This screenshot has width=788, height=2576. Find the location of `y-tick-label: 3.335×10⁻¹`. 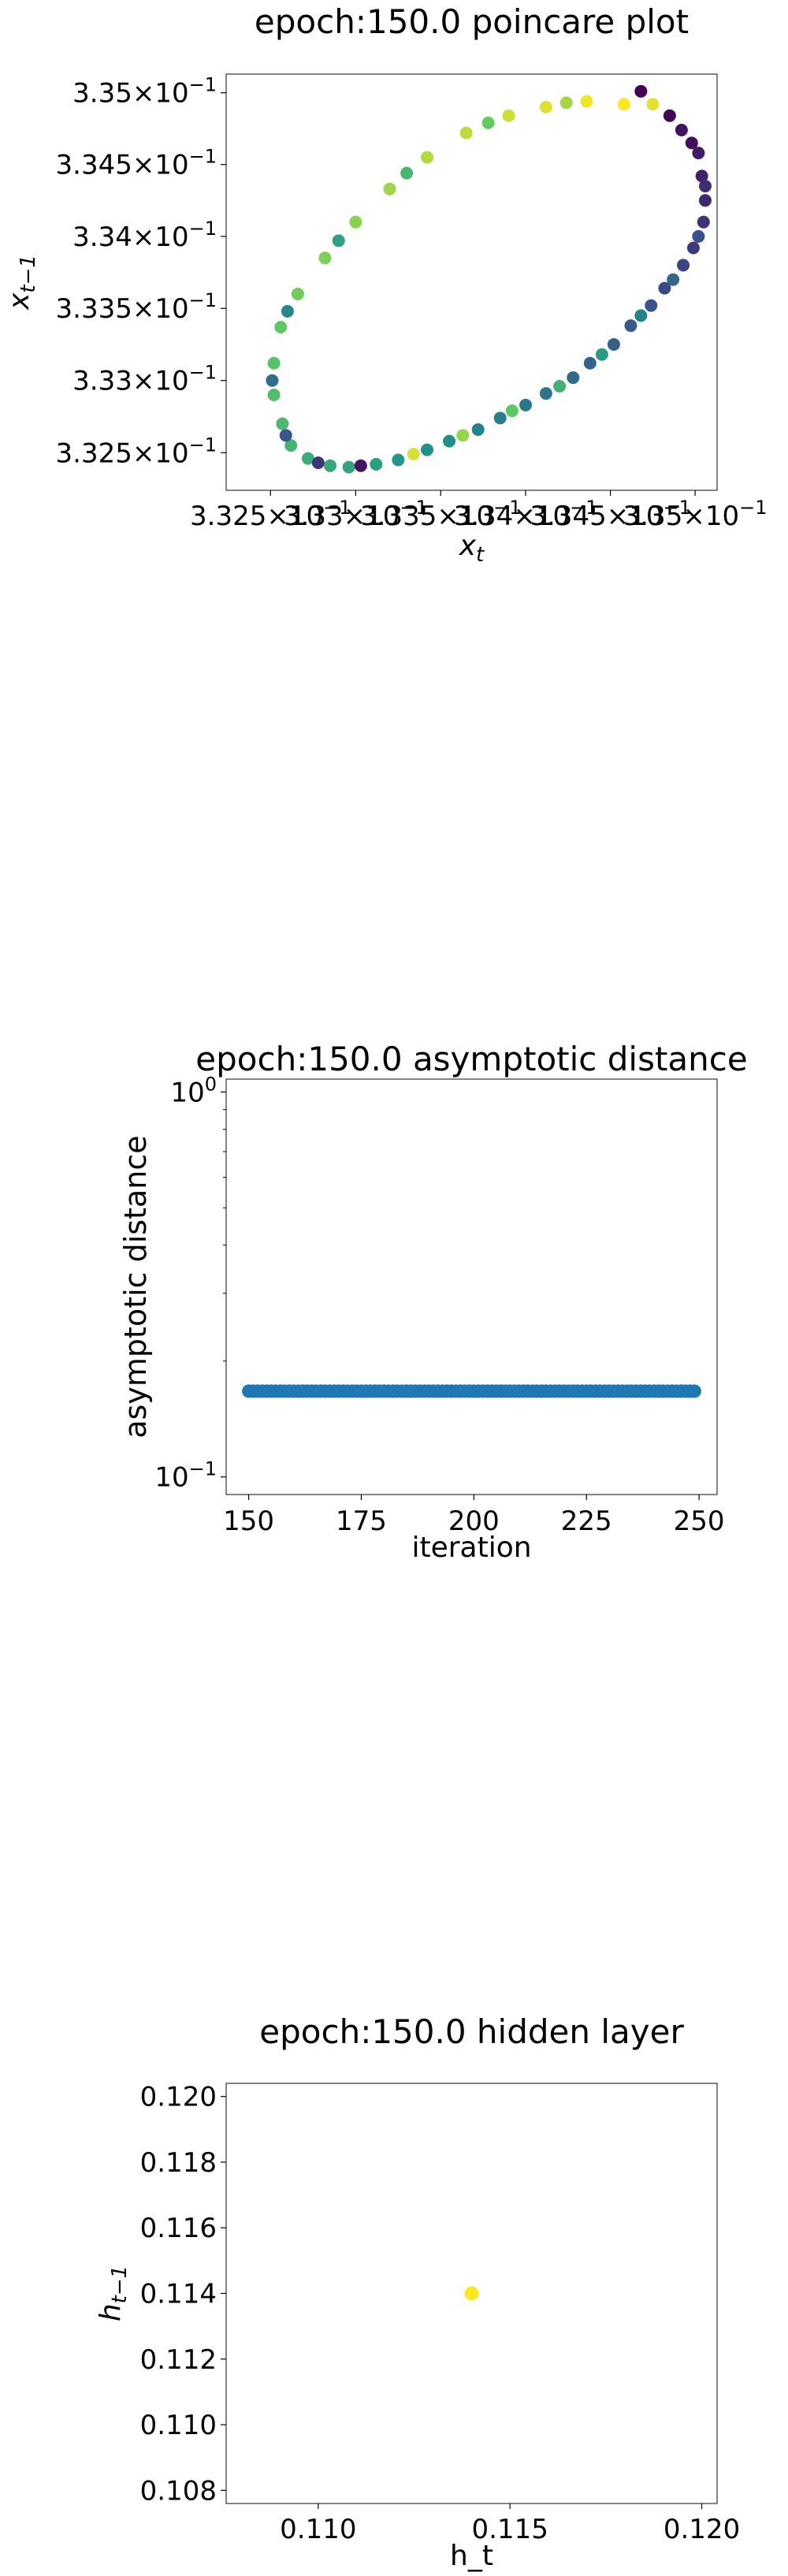

y-tick-label: 3.335×10⁻¹ is located at coordinates (136, 307).